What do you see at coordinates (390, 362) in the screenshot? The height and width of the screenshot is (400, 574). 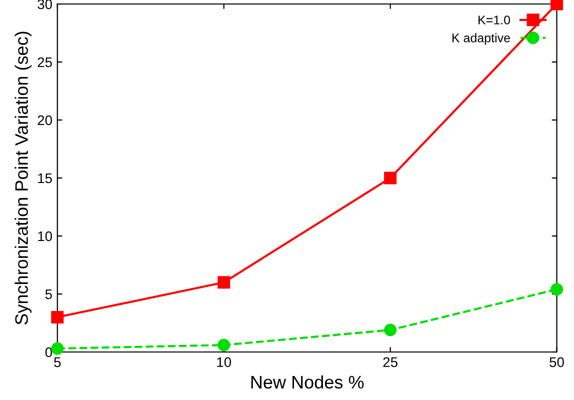 I see `x-tick-label: 25` at bounding box center [390, 362].